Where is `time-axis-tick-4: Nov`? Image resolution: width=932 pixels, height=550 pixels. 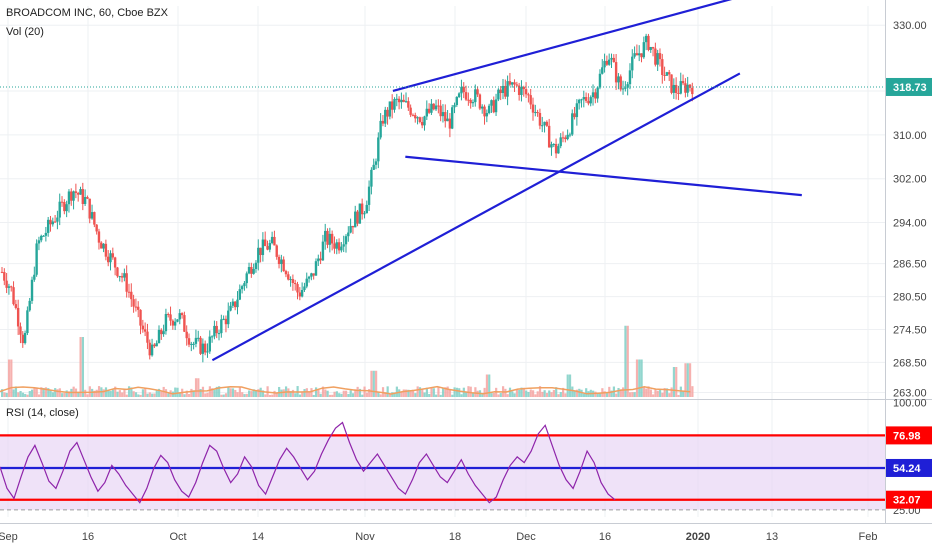
time-axis-tick-4: Nov is located at coordinates (365, 537).